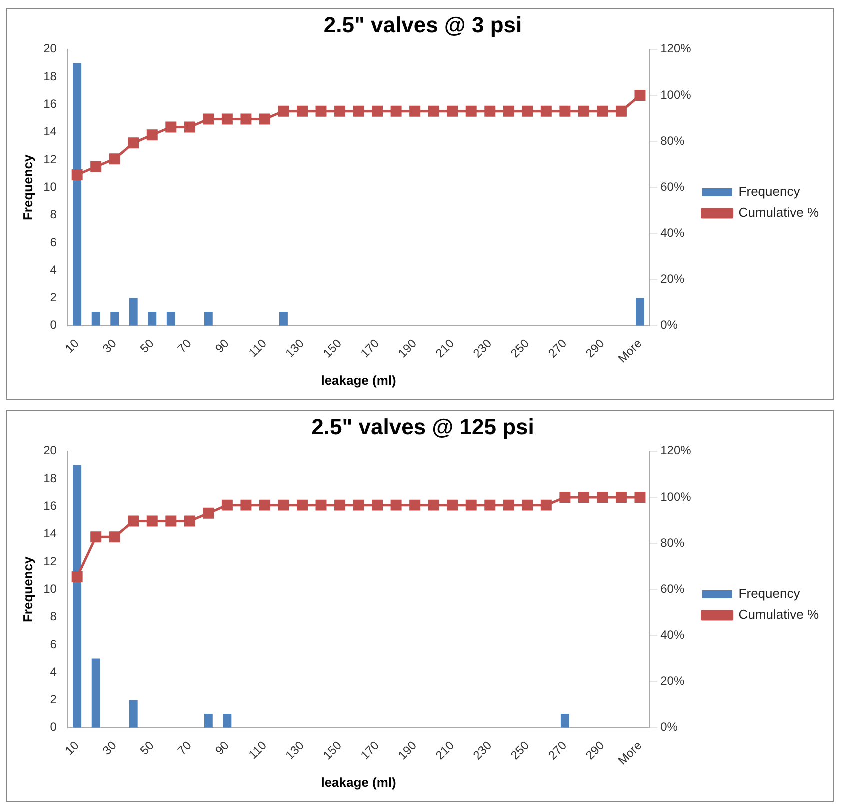 The image size is (841, 809). What do you see at coordinates (370, 750) in the screenshot?
I see `x-tick-label: 170` at bounding box center [370, 750].